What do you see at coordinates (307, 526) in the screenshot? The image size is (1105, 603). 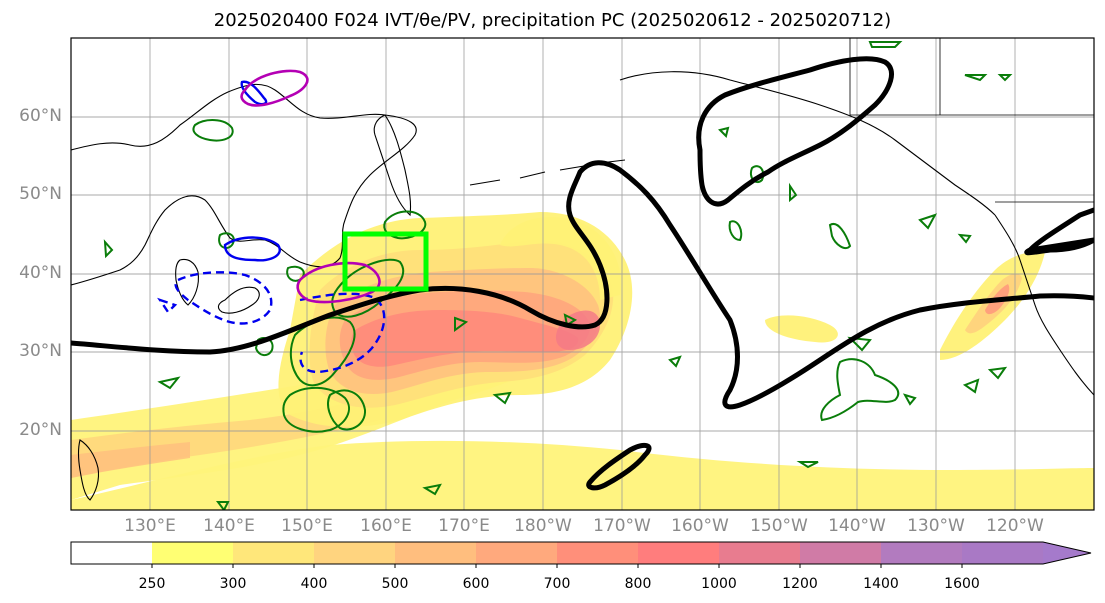 I see `lon-label-150e: 150°E` at bounding box center [307, 526].